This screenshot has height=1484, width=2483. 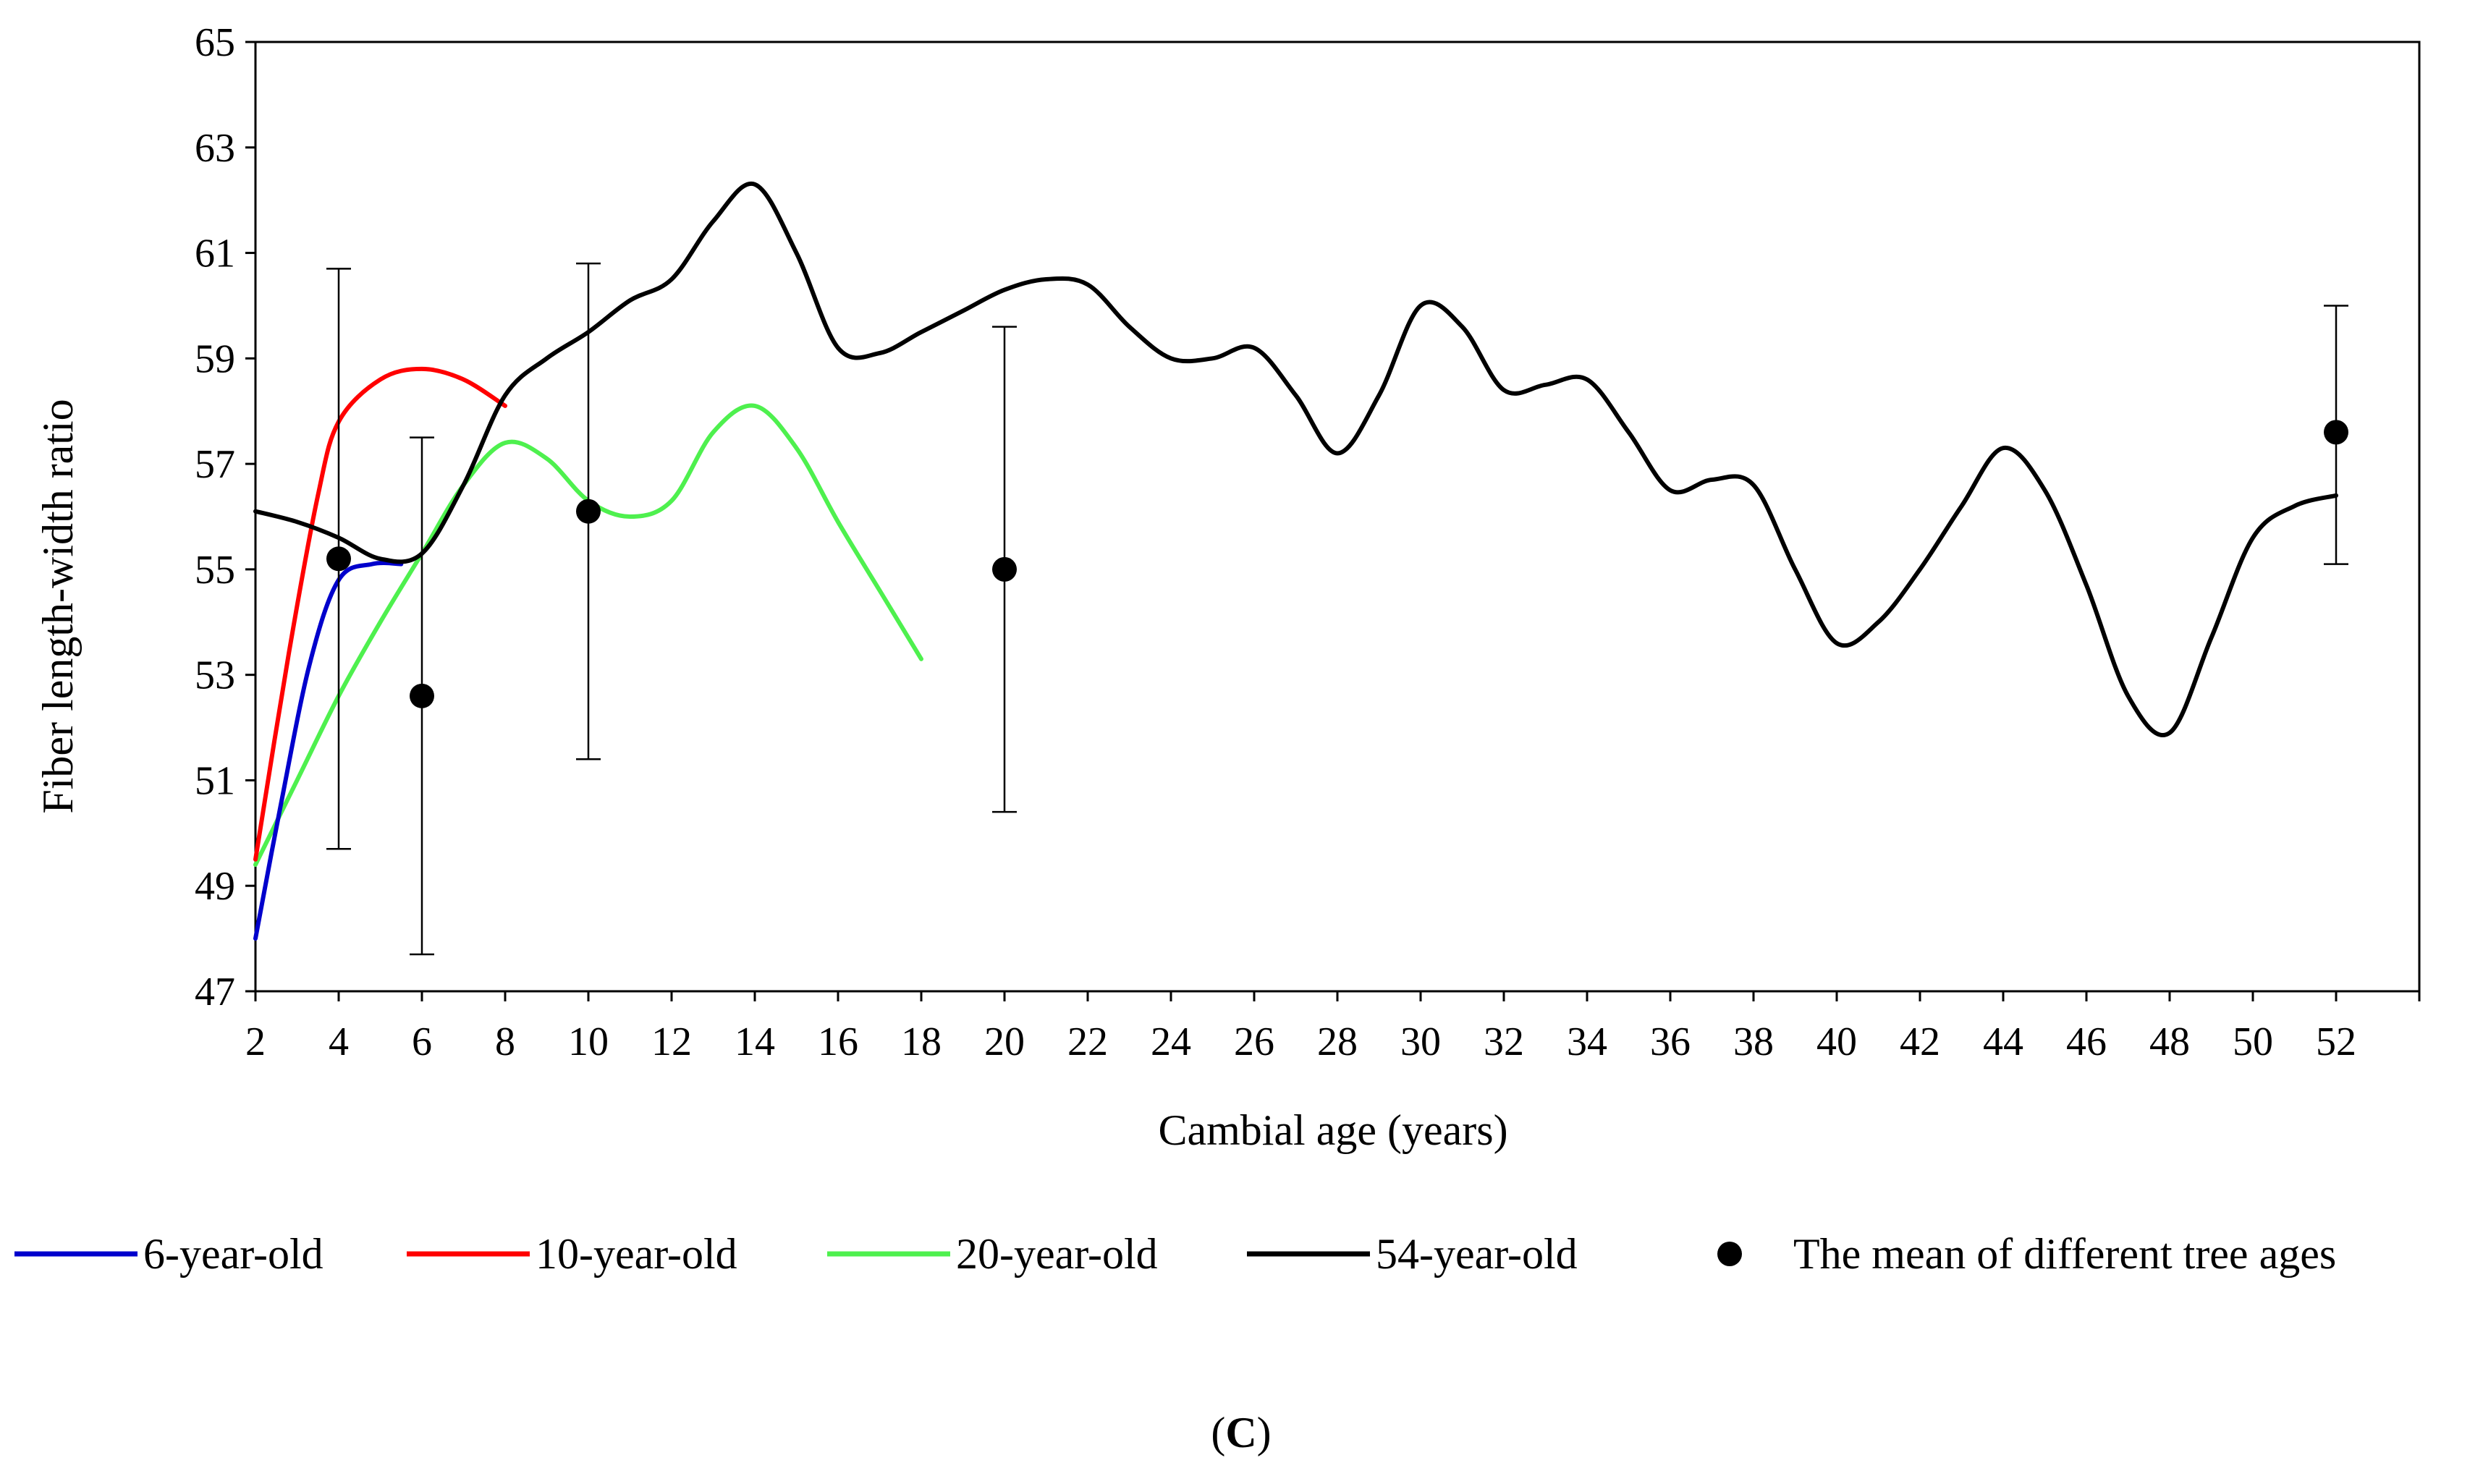 What do you see at coordinates (1254, 1041) in the screenshot?
I see `x-tick-label: 26` at bounding box center [1254, 1041].